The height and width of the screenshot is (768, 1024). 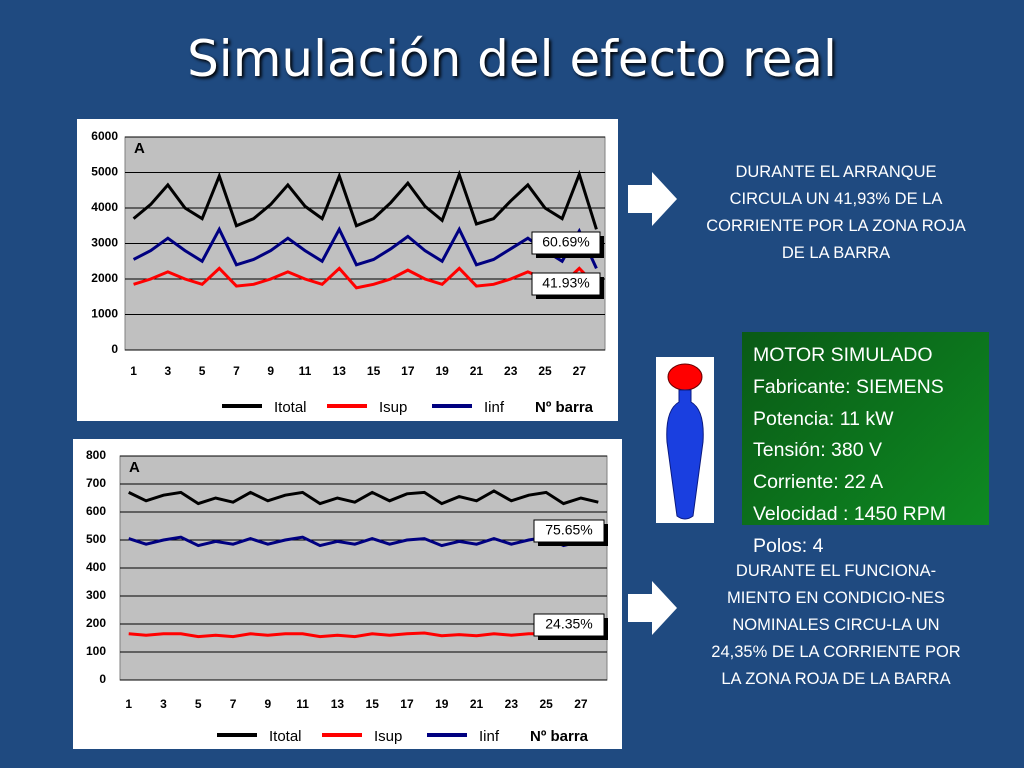 I want to click on y-tick-label: 4000, so click(x=104, y=207).